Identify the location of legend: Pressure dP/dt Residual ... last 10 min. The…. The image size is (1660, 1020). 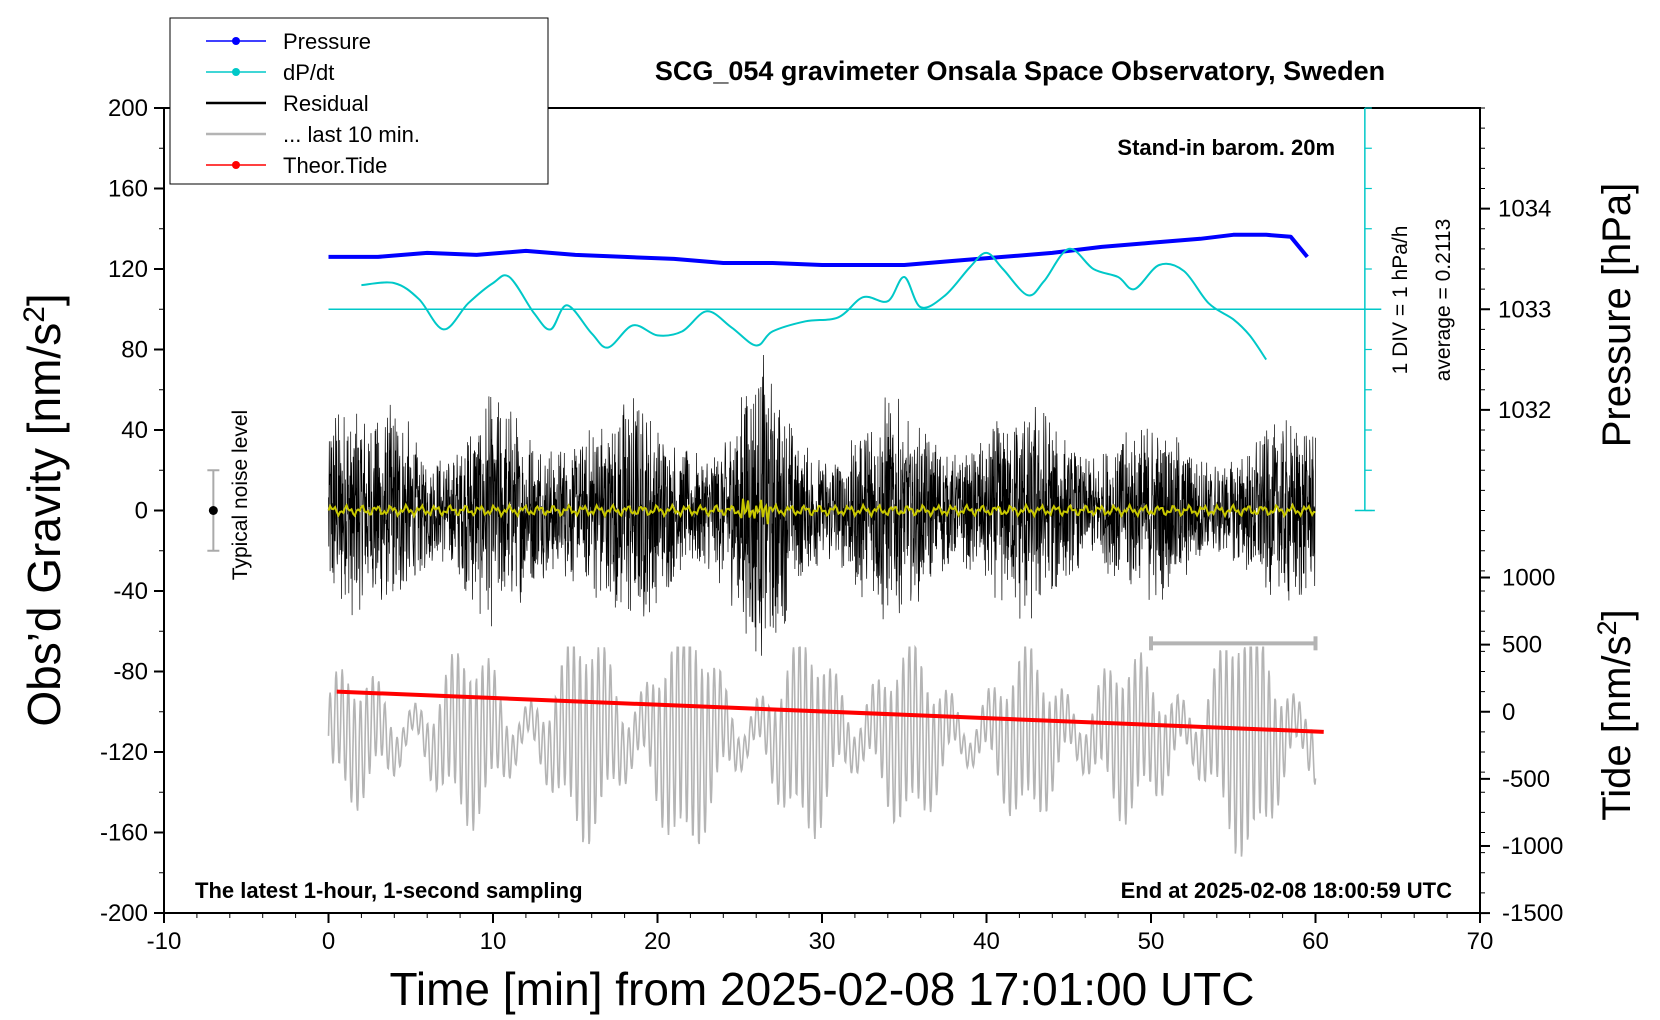
(359, 101).